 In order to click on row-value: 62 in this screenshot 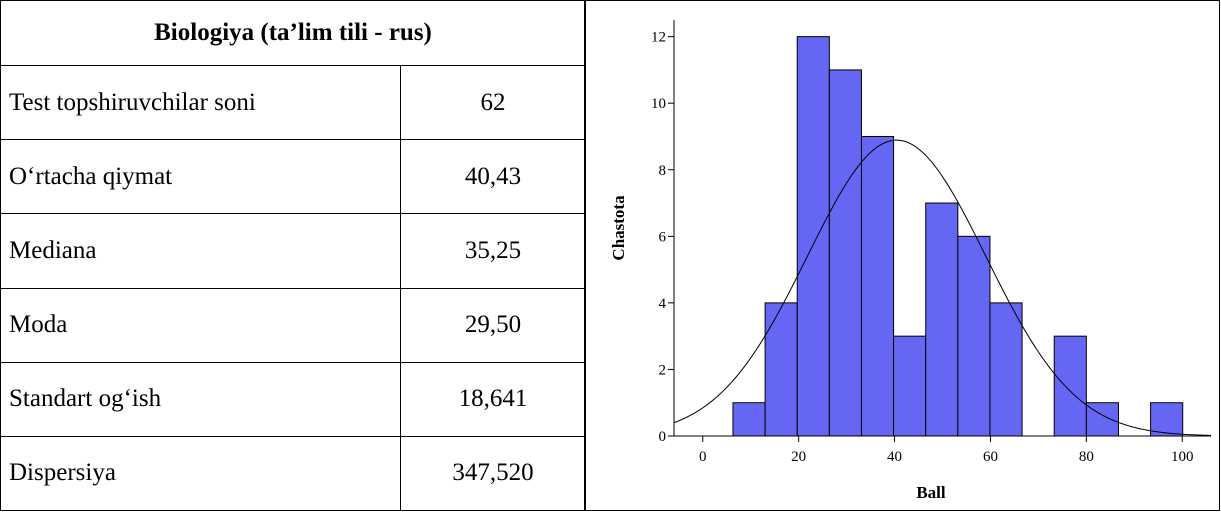, I will do `click(493, 103)`.